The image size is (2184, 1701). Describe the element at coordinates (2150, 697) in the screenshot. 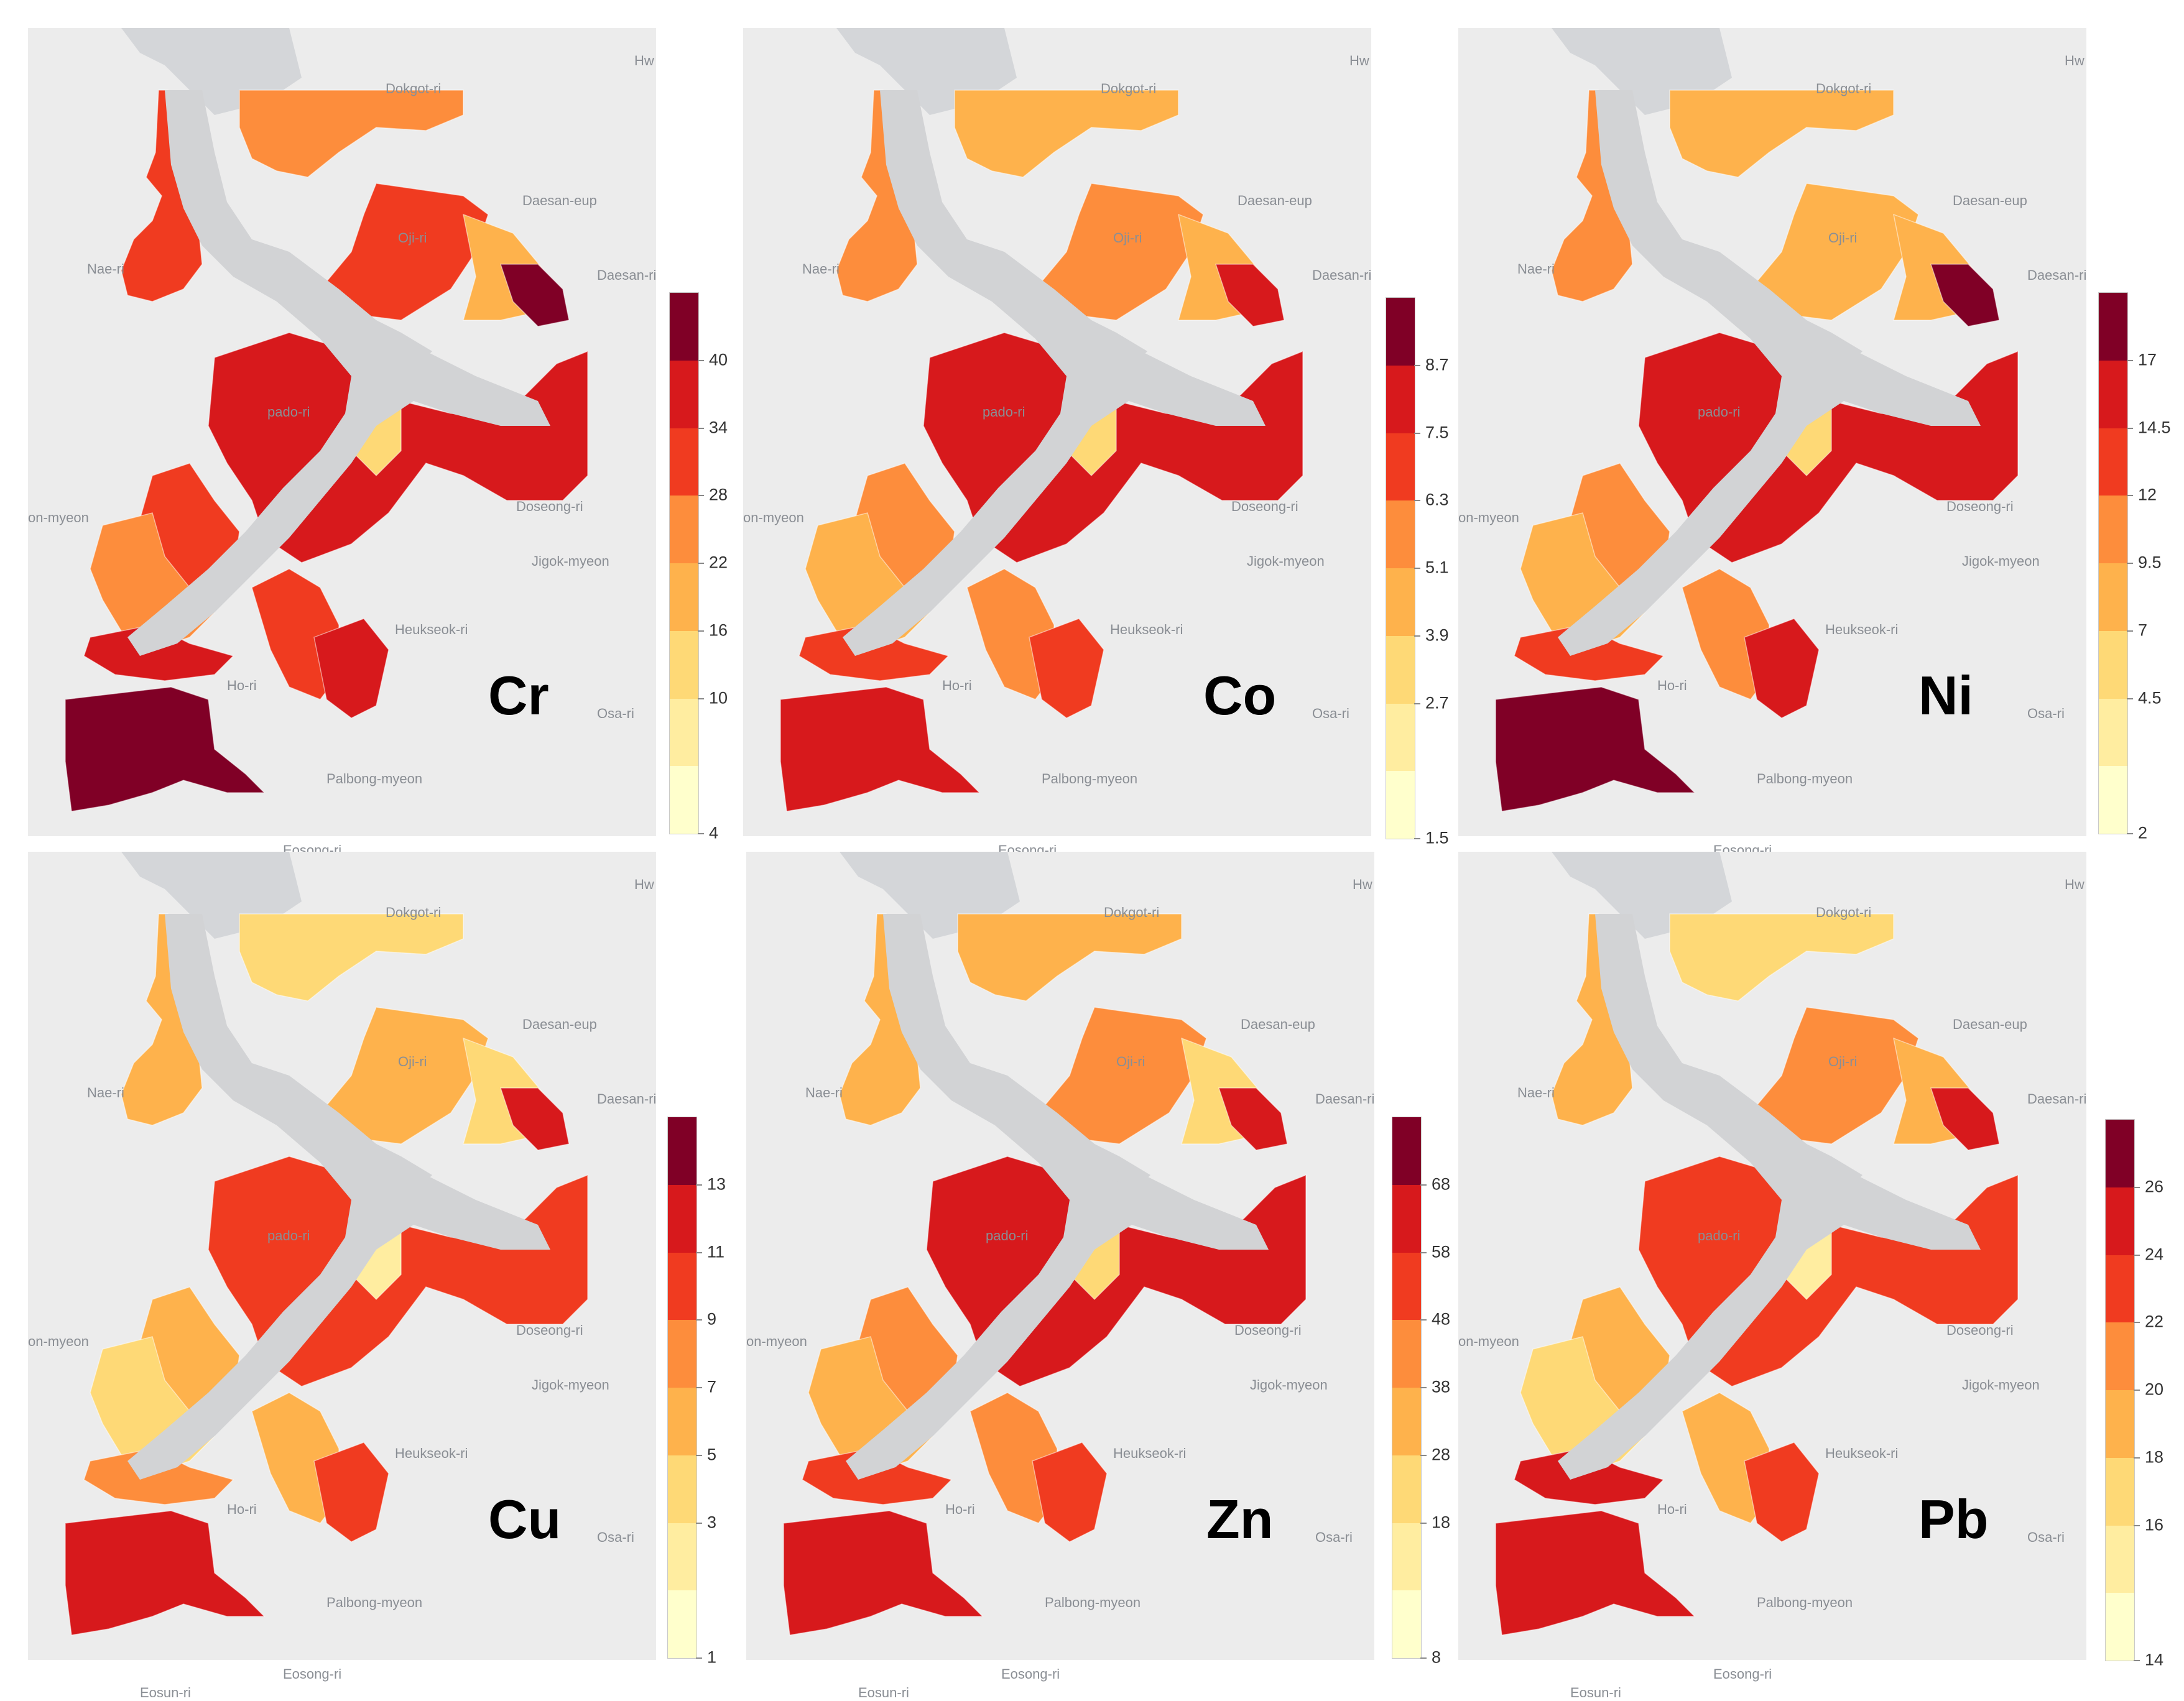

I see `legend-tick-label: 4.5` at that location.